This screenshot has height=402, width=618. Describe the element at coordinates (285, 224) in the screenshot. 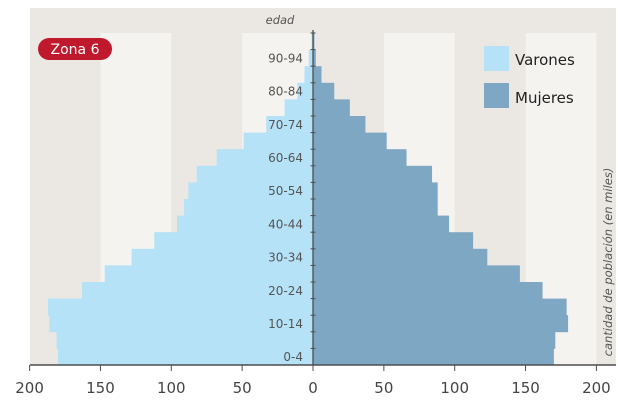

I see `age-label: 40-44` at that location.